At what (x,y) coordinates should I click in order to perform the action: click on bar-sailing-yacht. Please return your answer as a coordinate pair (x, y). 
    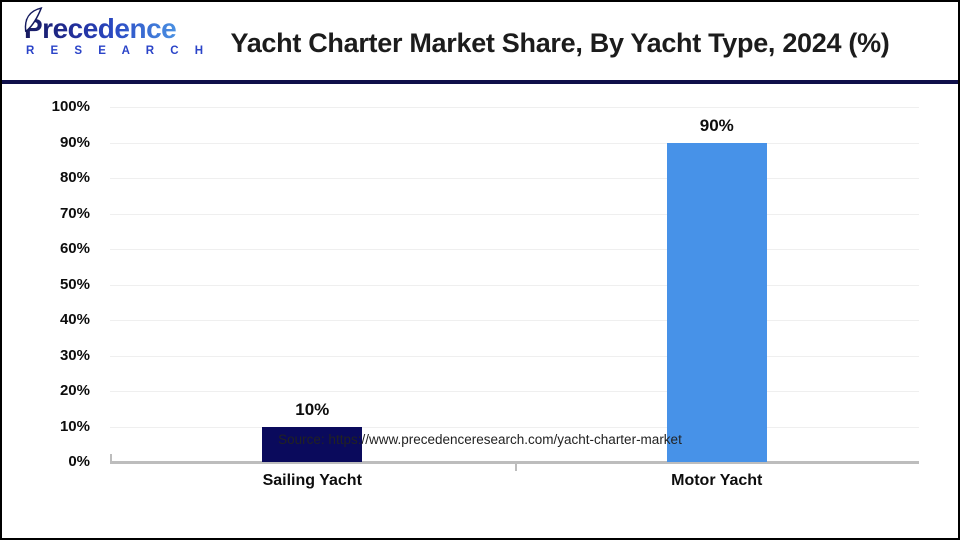
    Looking at the image, I should click on (312, 444).